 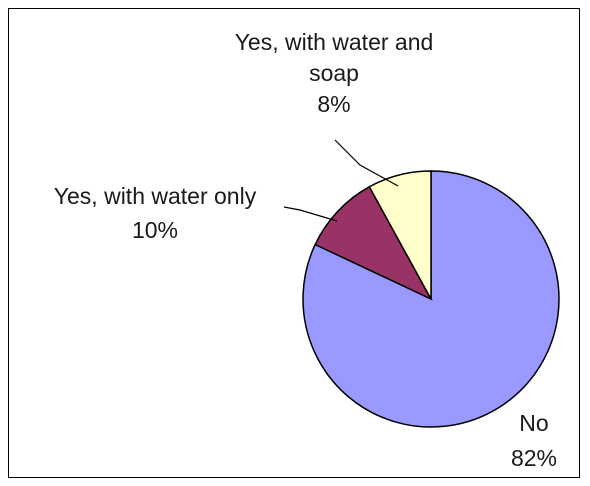 I want to click on slice-label-water-only: Yes, with water only, so click(x=155, y=196).